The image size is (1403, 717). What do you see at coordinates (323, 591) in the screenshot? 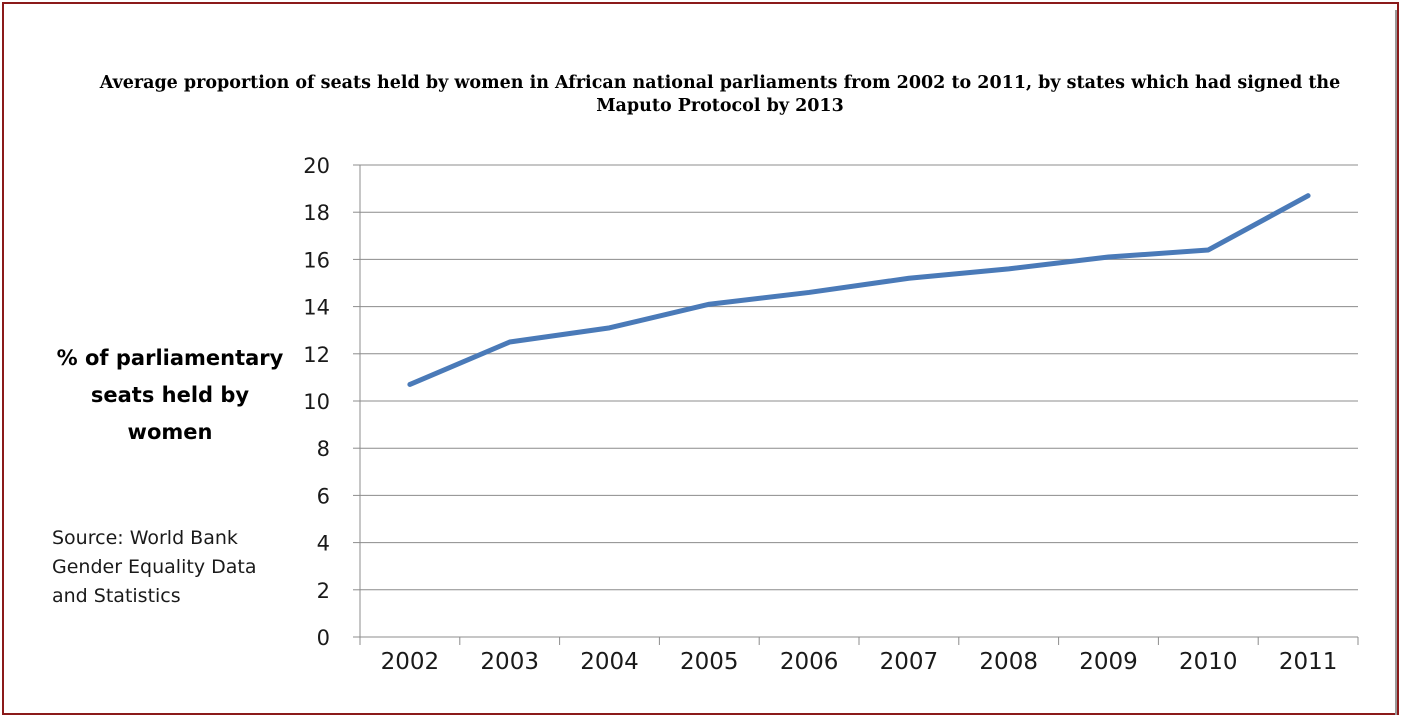
I see `y-tick-label: 2` at bounding box center [323, 591].